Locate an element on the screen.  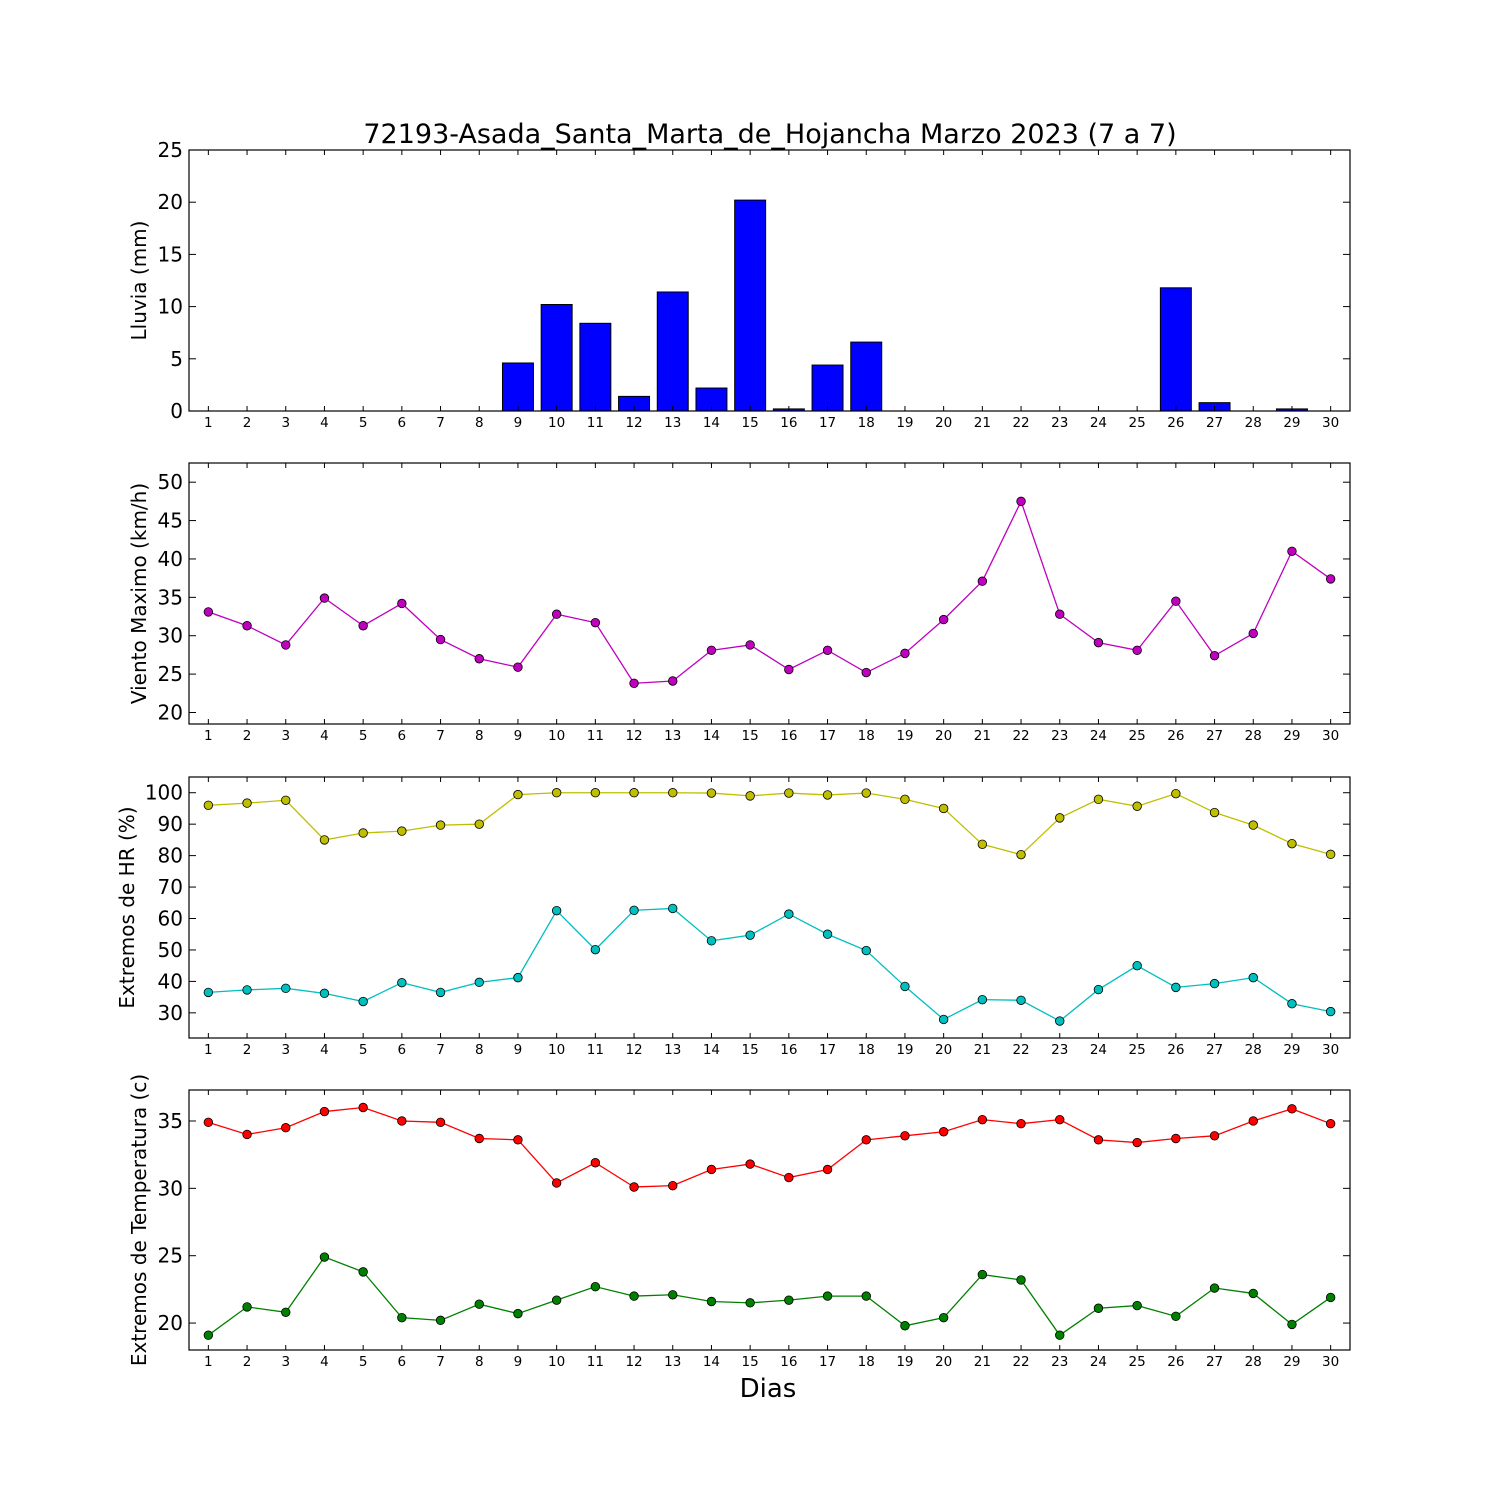
humidity-series-2-line is located at coordinates (769, 964).